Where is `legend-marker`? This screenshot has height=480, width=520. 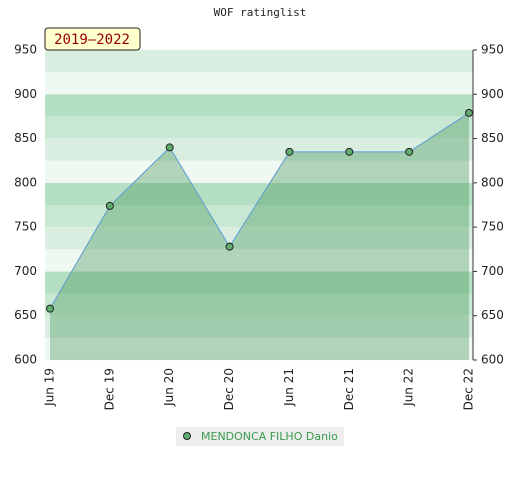 legend-marker is located at coordinates (187, 436).